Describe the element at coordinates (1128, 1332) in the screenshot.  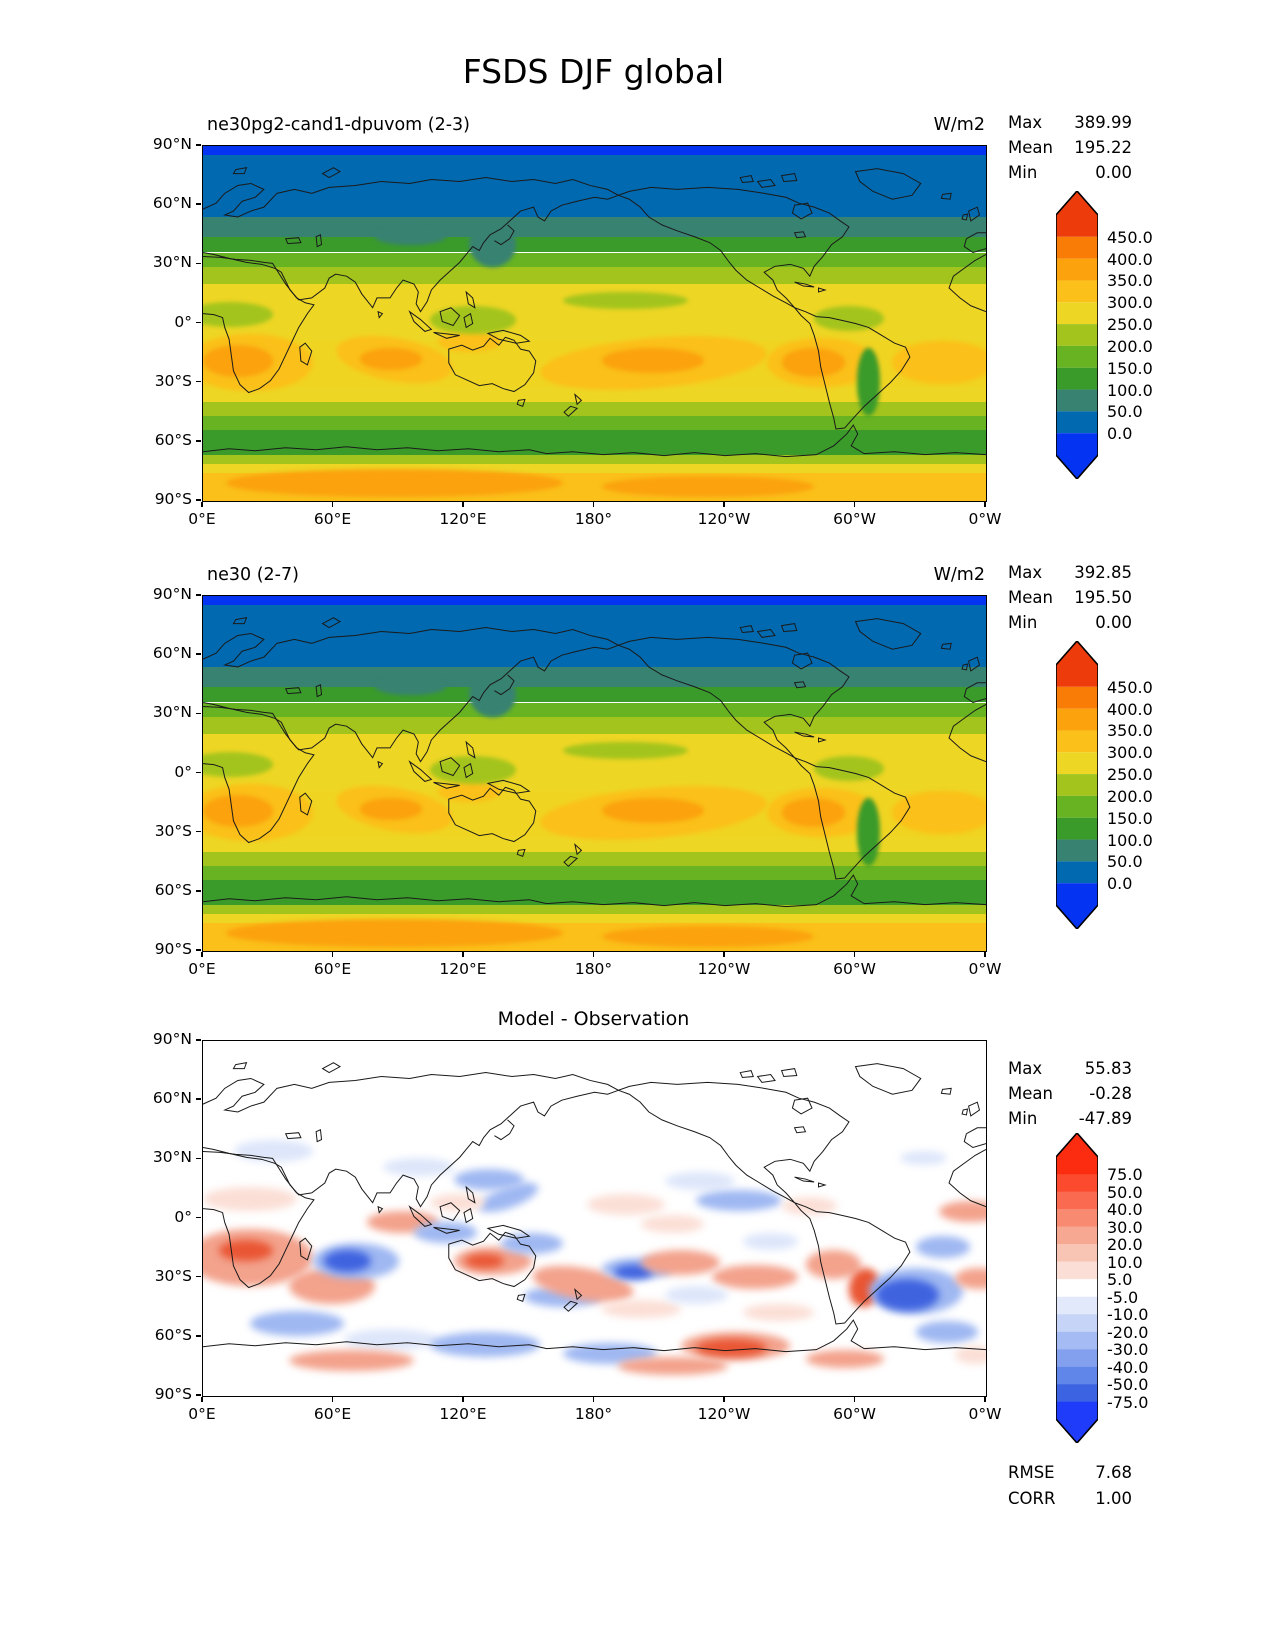
I see `colorbar-tick-label: -20.0` at that location.